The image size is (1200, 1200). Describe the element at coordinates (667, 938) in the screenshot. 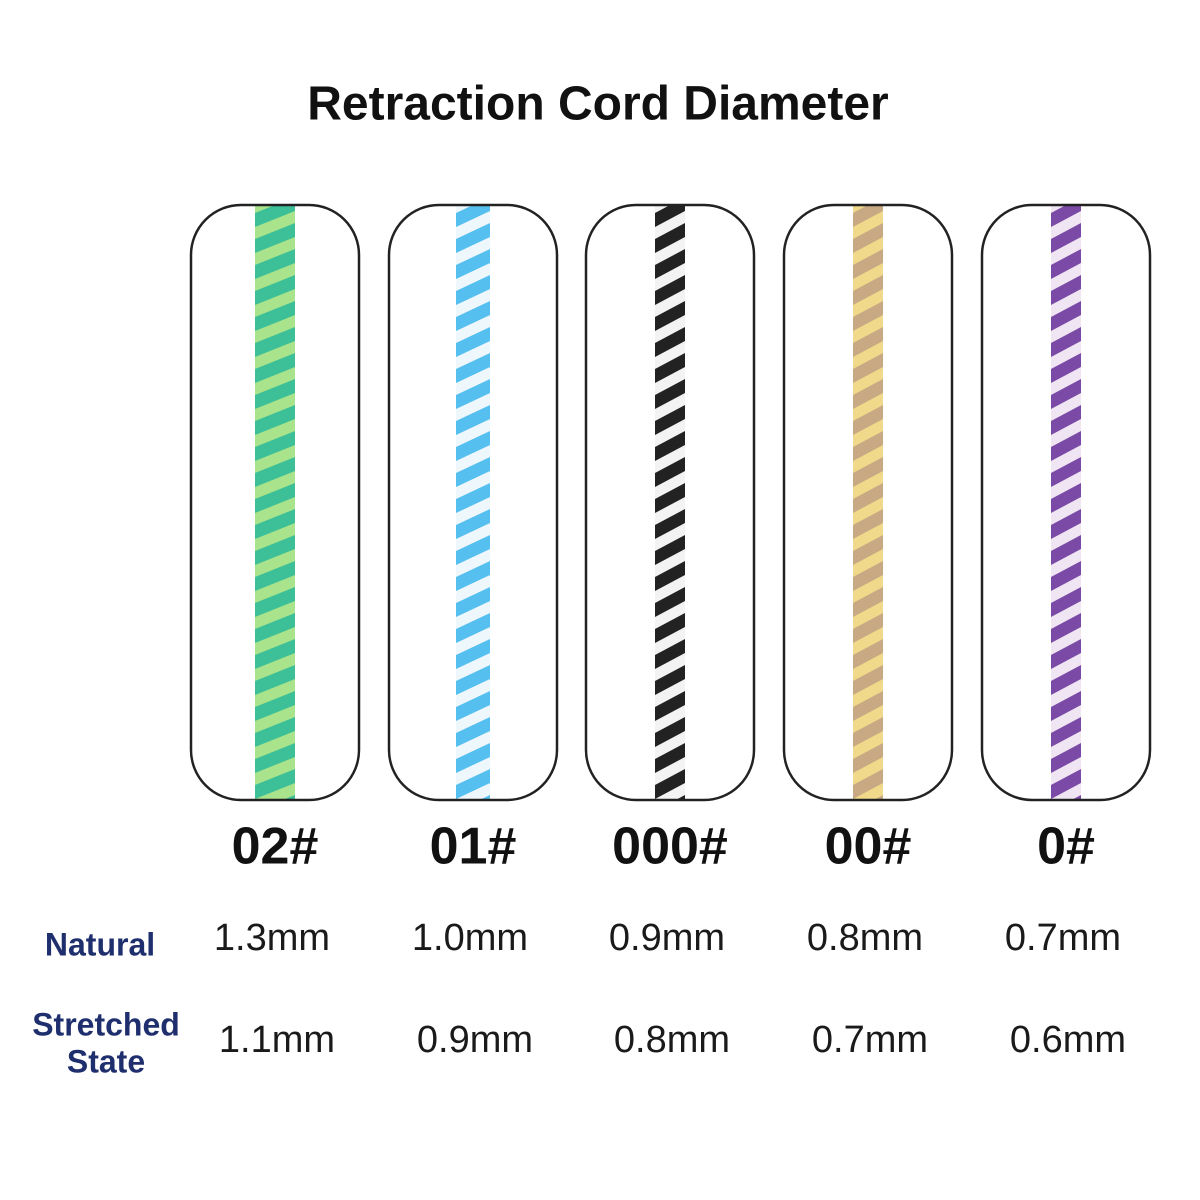

I see `natural-value: 0.9mm` at that location.